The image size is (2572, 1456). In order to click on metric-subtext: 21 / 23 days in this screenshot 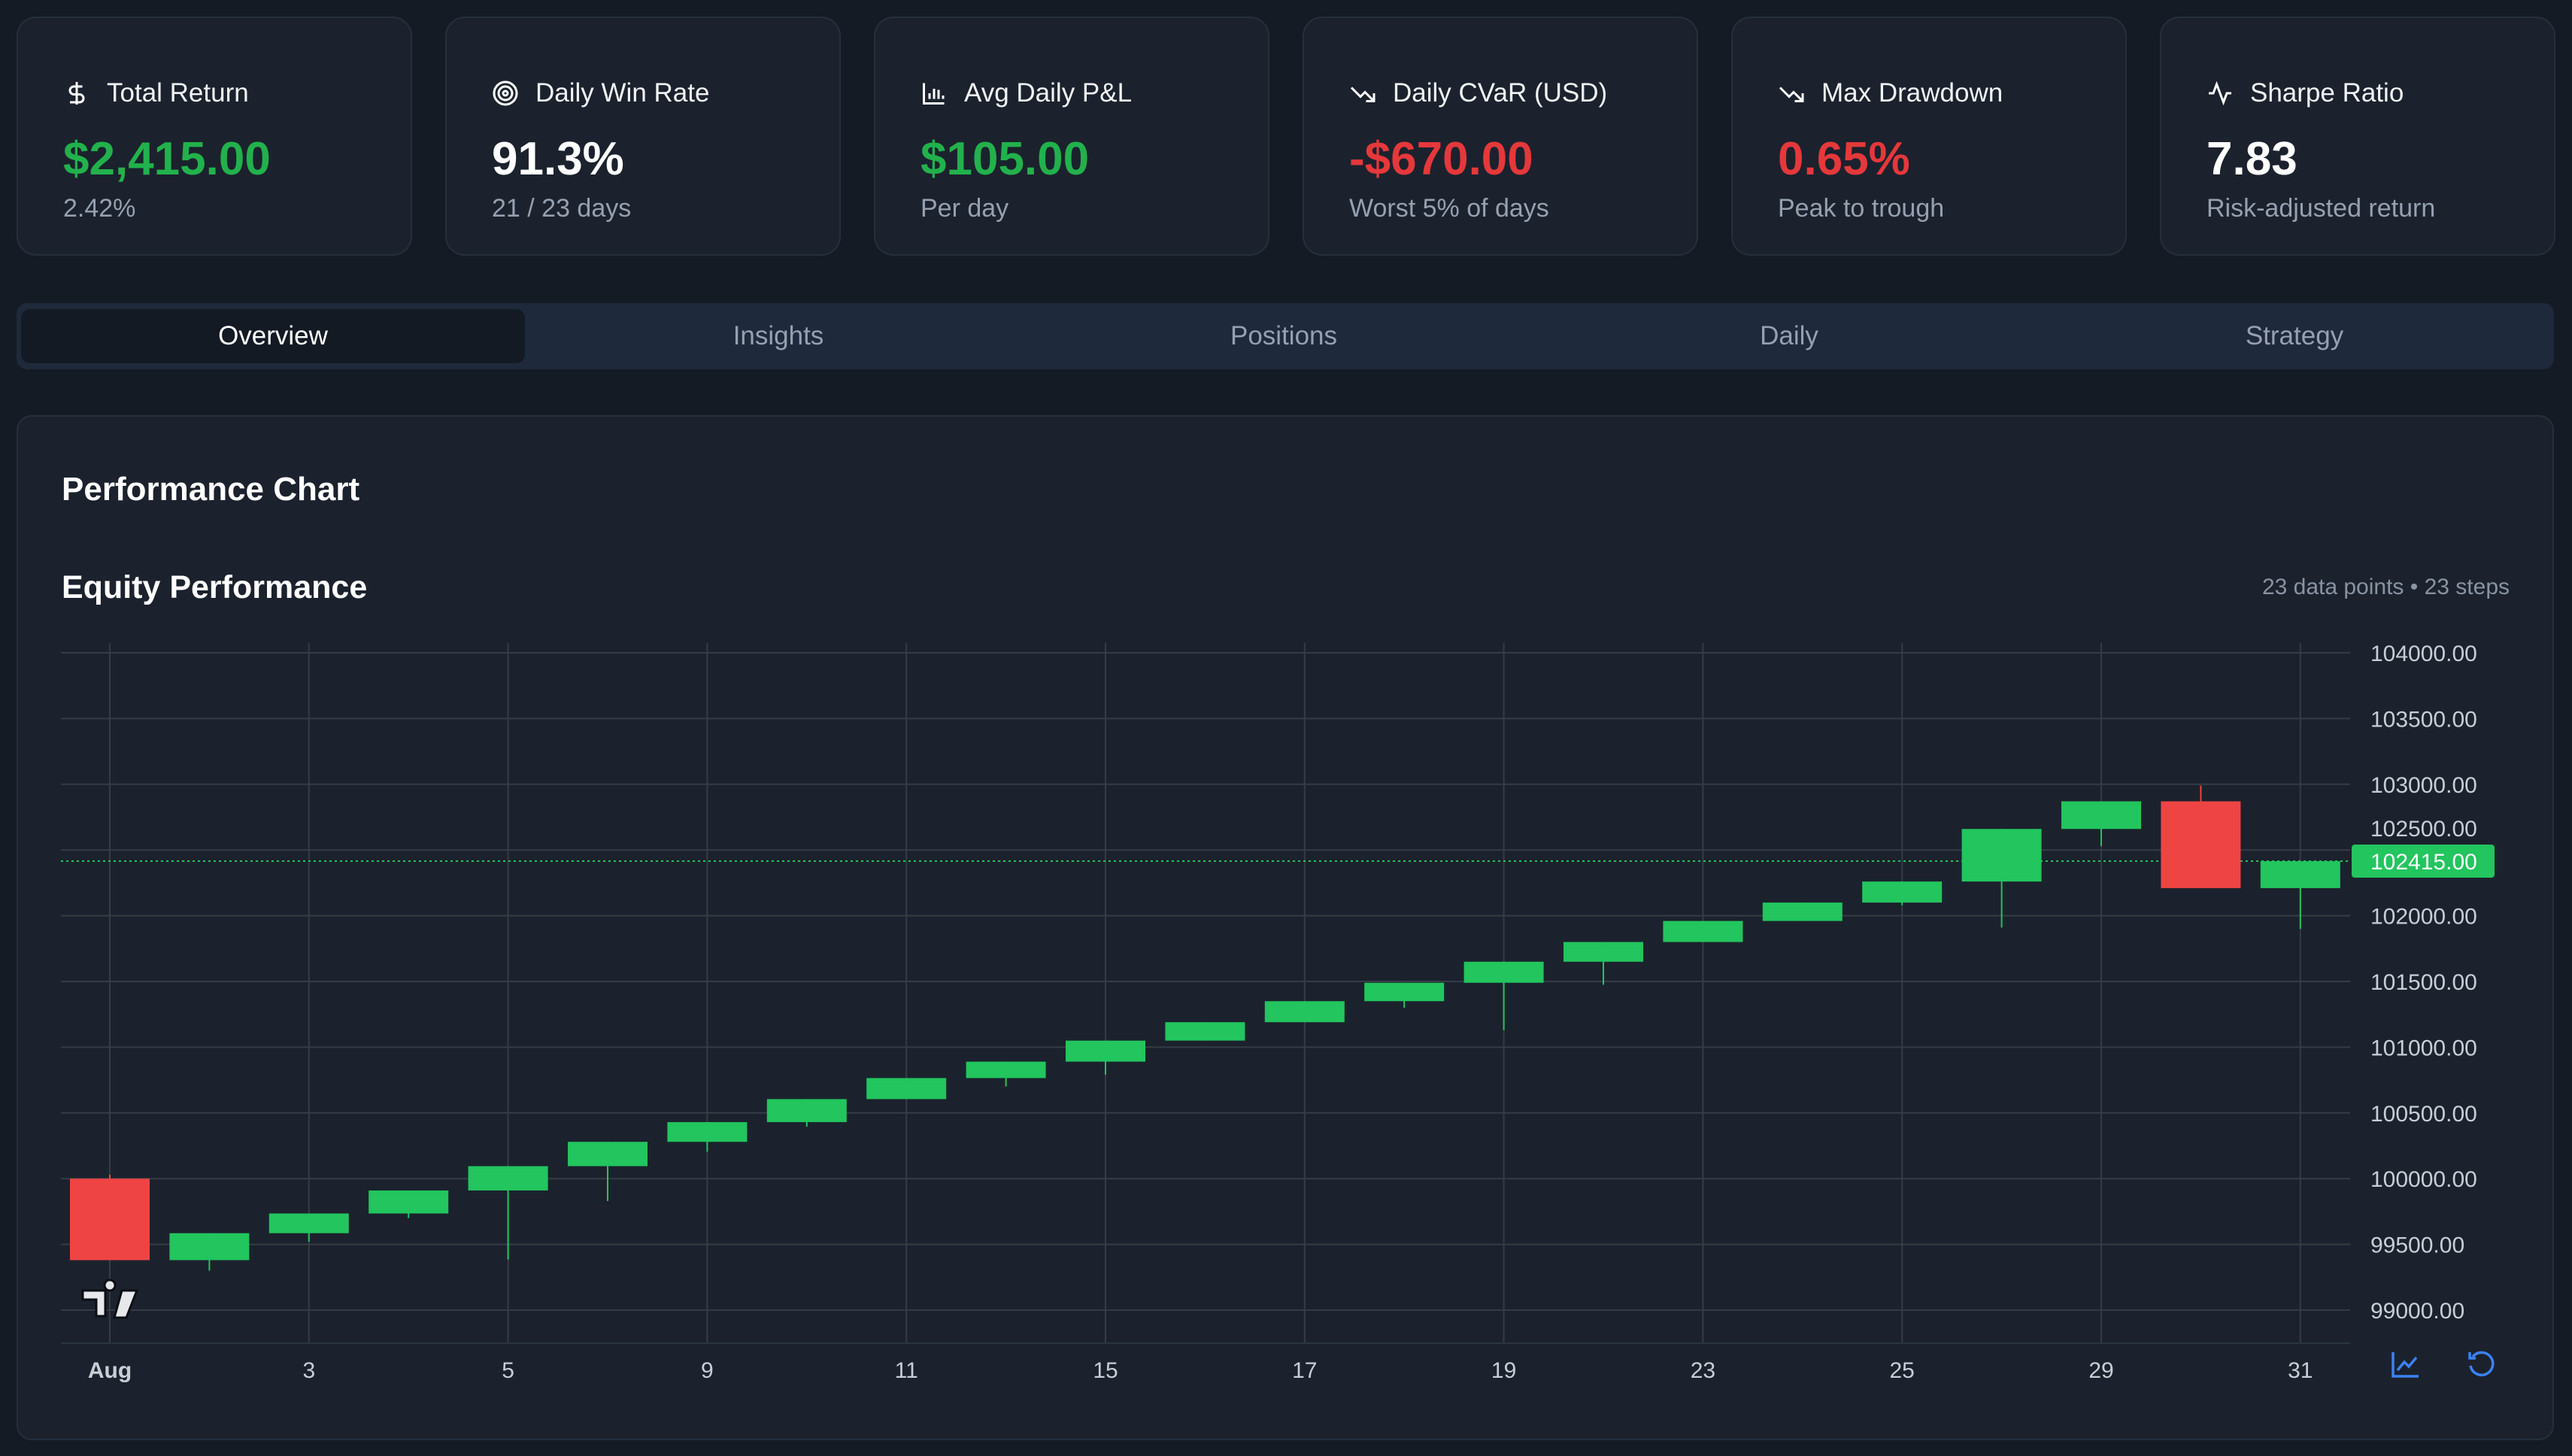, I will do `click(562, 208)`.